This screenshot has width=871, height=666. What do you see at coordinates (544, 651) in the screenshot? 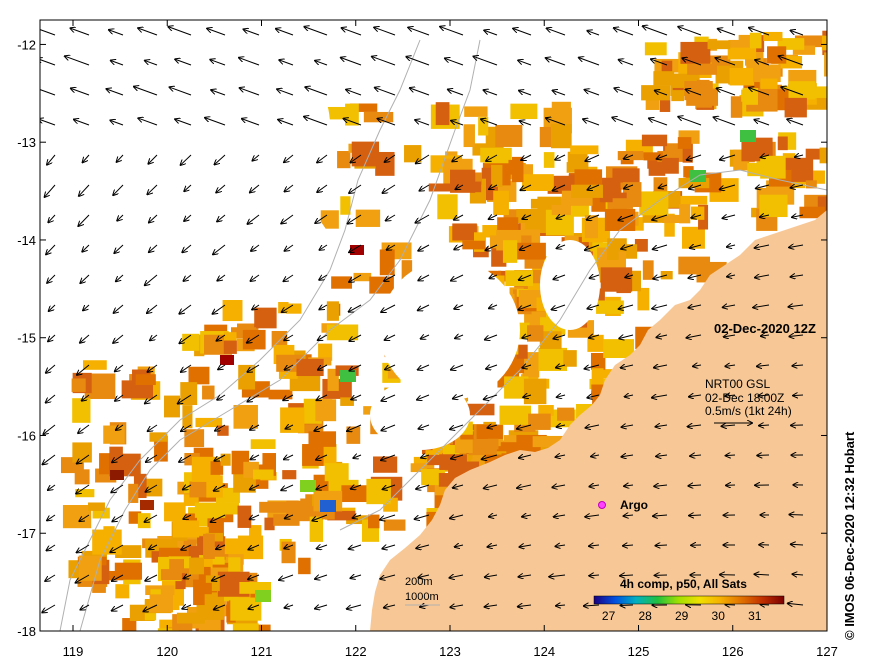
I see `x-tick-label: 124` at bounding box center [544, 651].